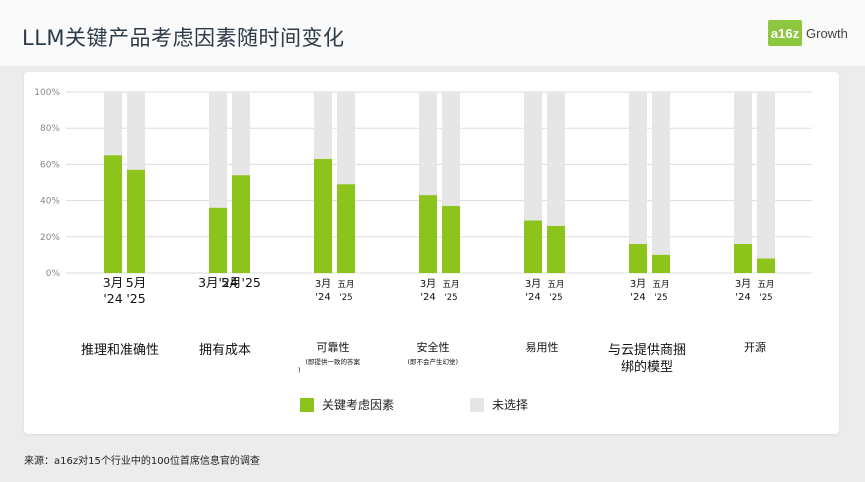  I want to click on legend-item-key: 关键考虑因素, so click(347, 404).